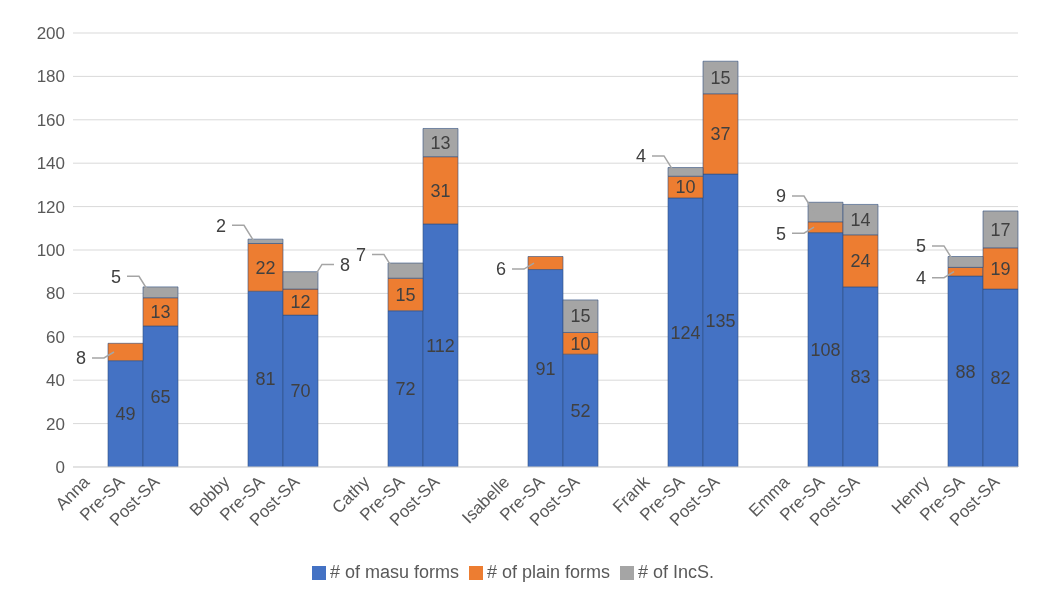 The height and width of the screenshot is (598, 1050). Describe the element at coordinates (405, 389) in the screenshot. I see `data-label: 72` at that location.